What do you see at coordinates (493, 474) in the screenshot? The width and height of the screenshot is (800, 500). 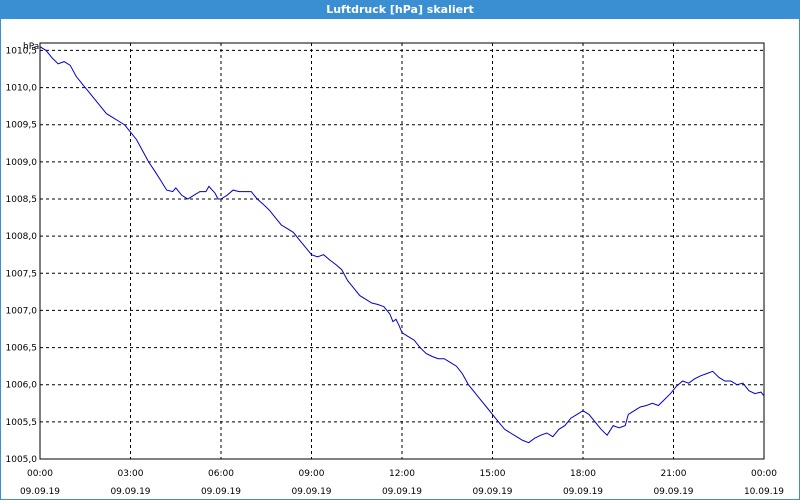 I see `x-tick-time-label: 15:00` at bounding box center [493, 474].